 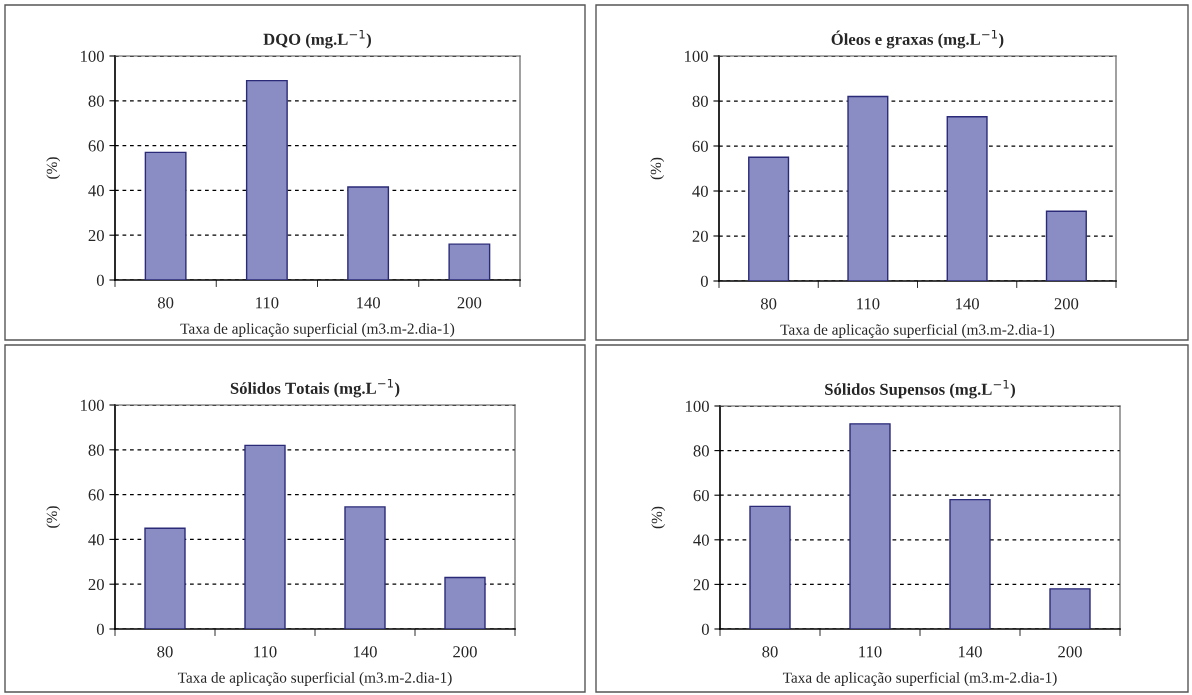 I want to click on chart-title: DQO (mg.L$^{−1}$), so click(x=317, y=39).